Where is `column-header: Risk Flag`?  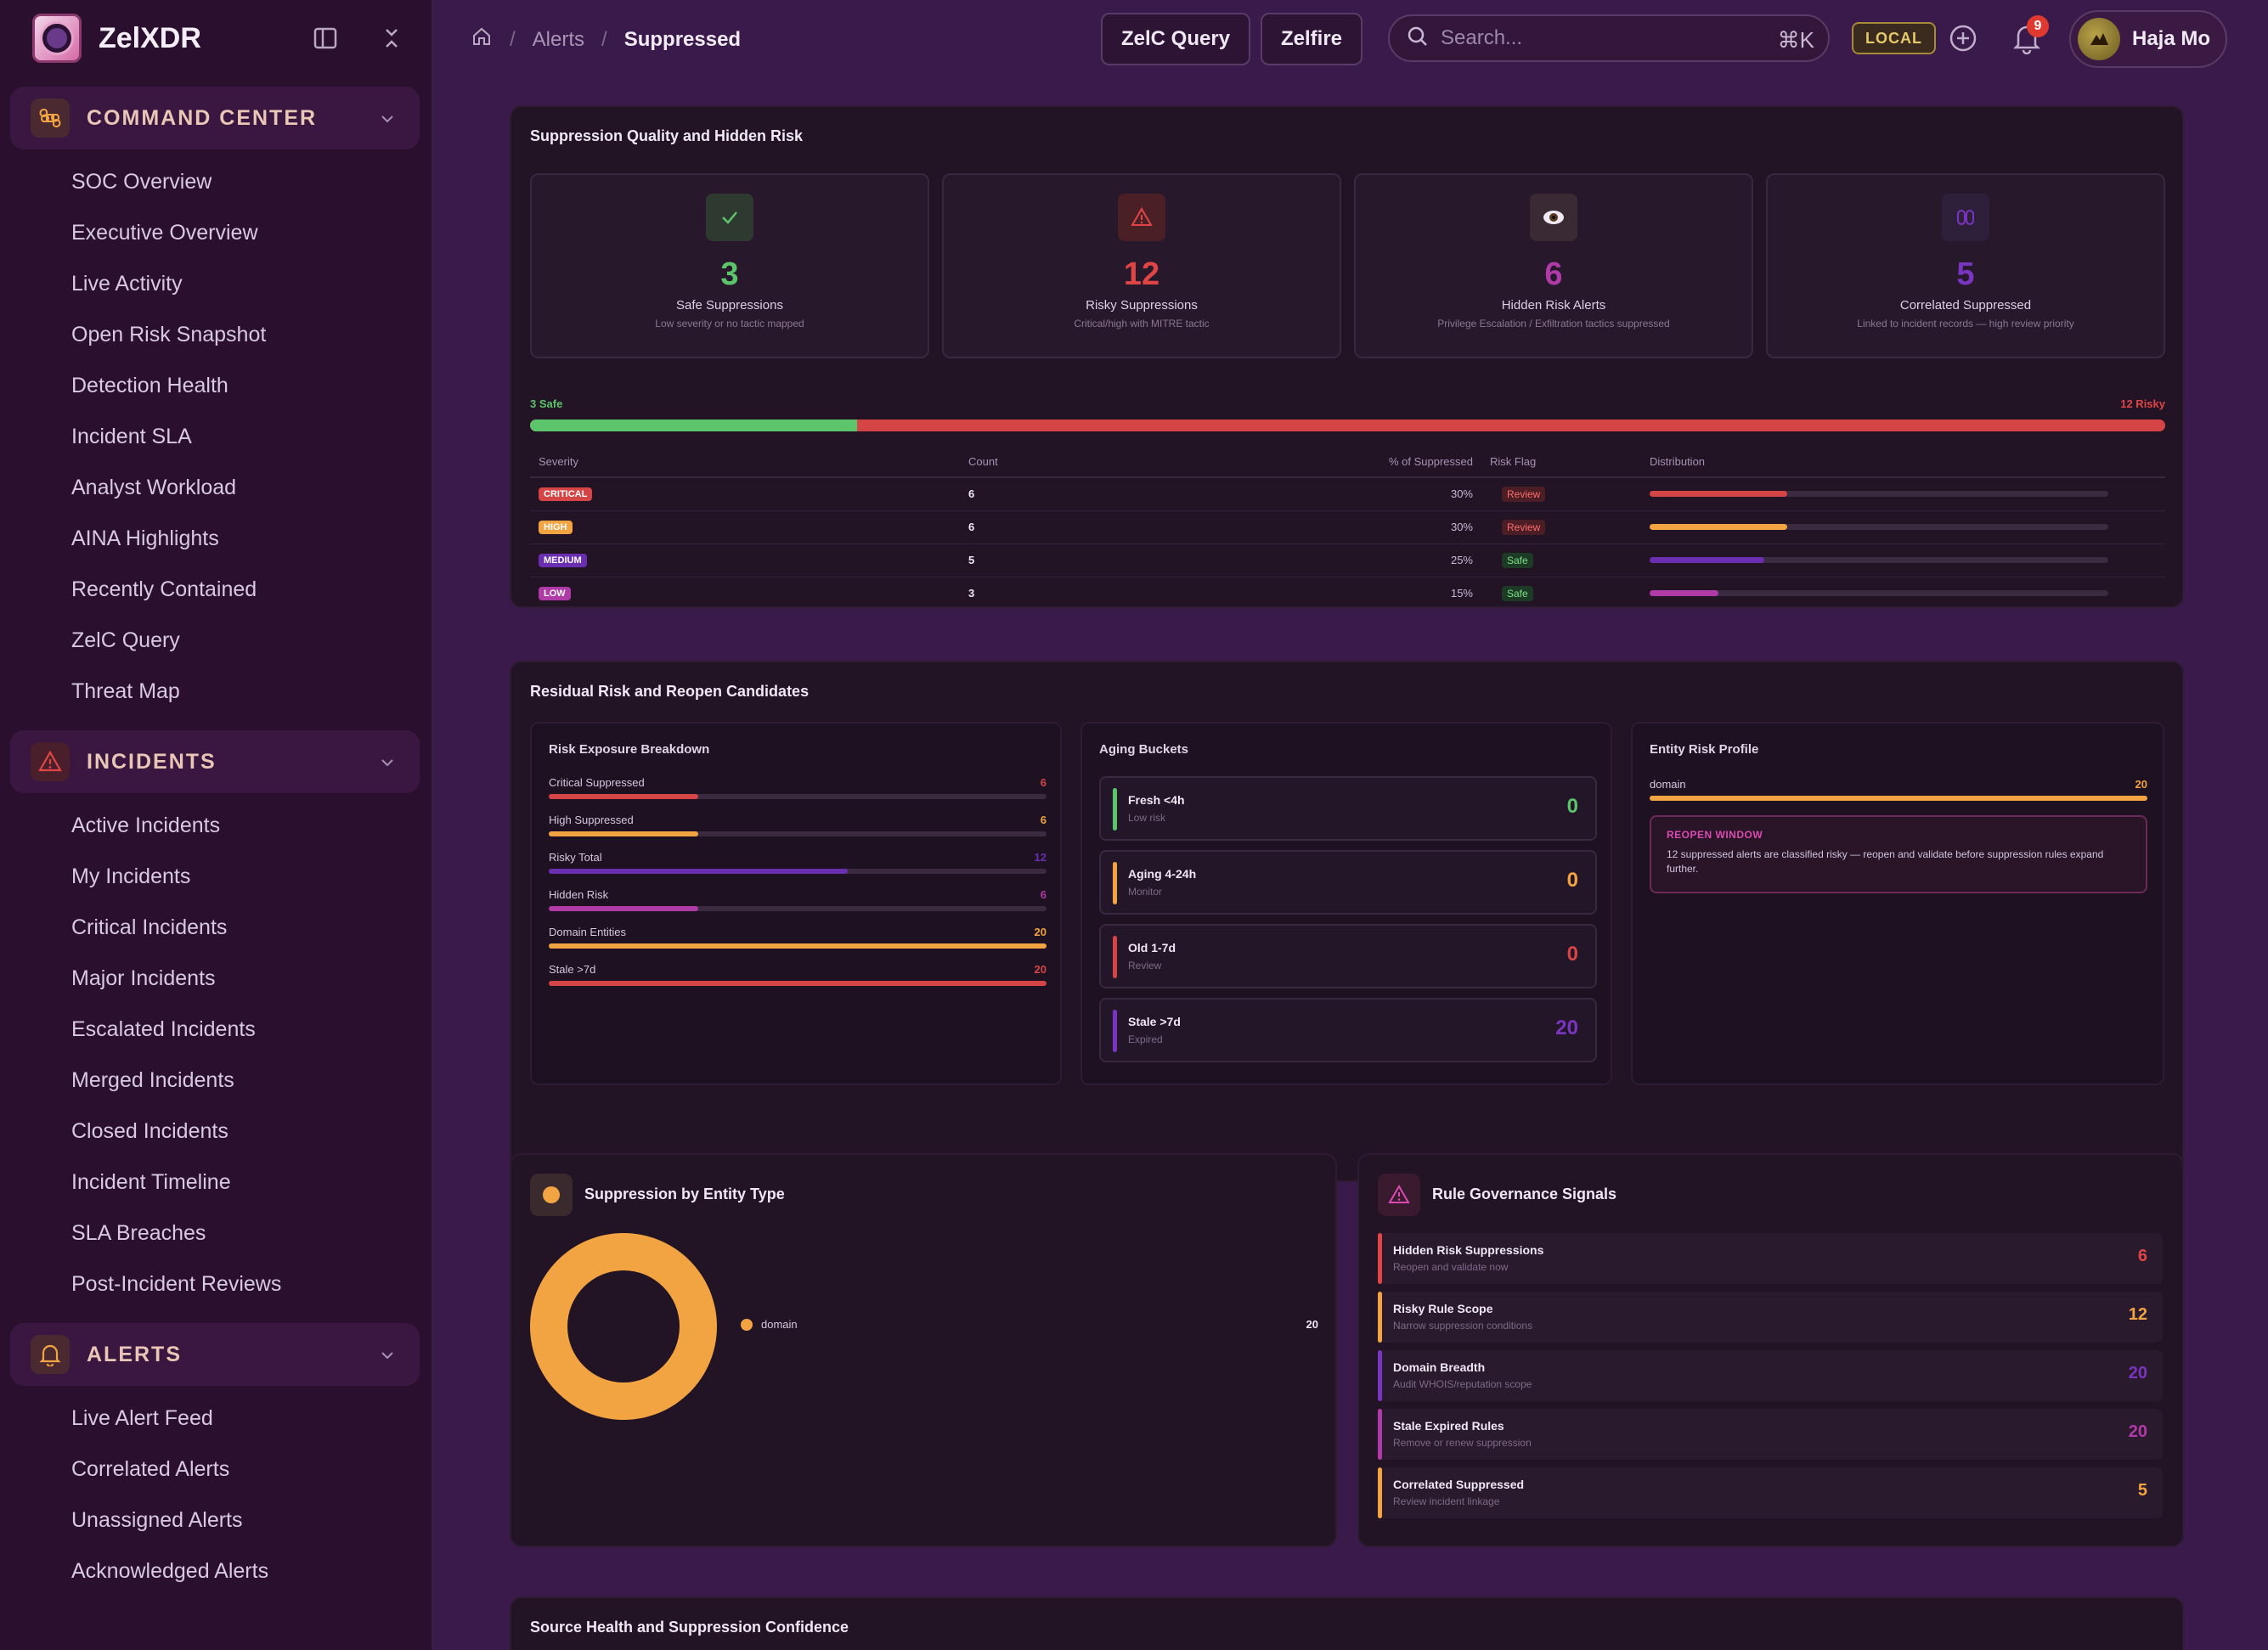 column-header: Risk Flag is located at coordinates (1561, 462).